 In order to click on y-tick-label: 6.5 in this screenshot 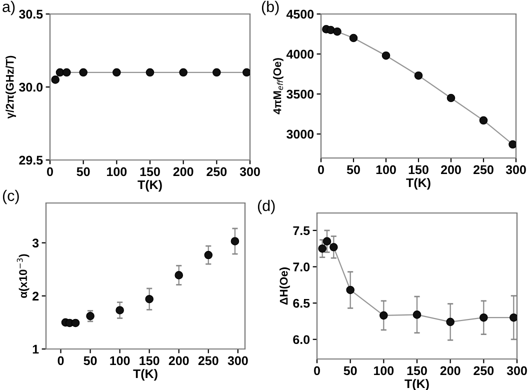, I will do `click(301, 303)`.